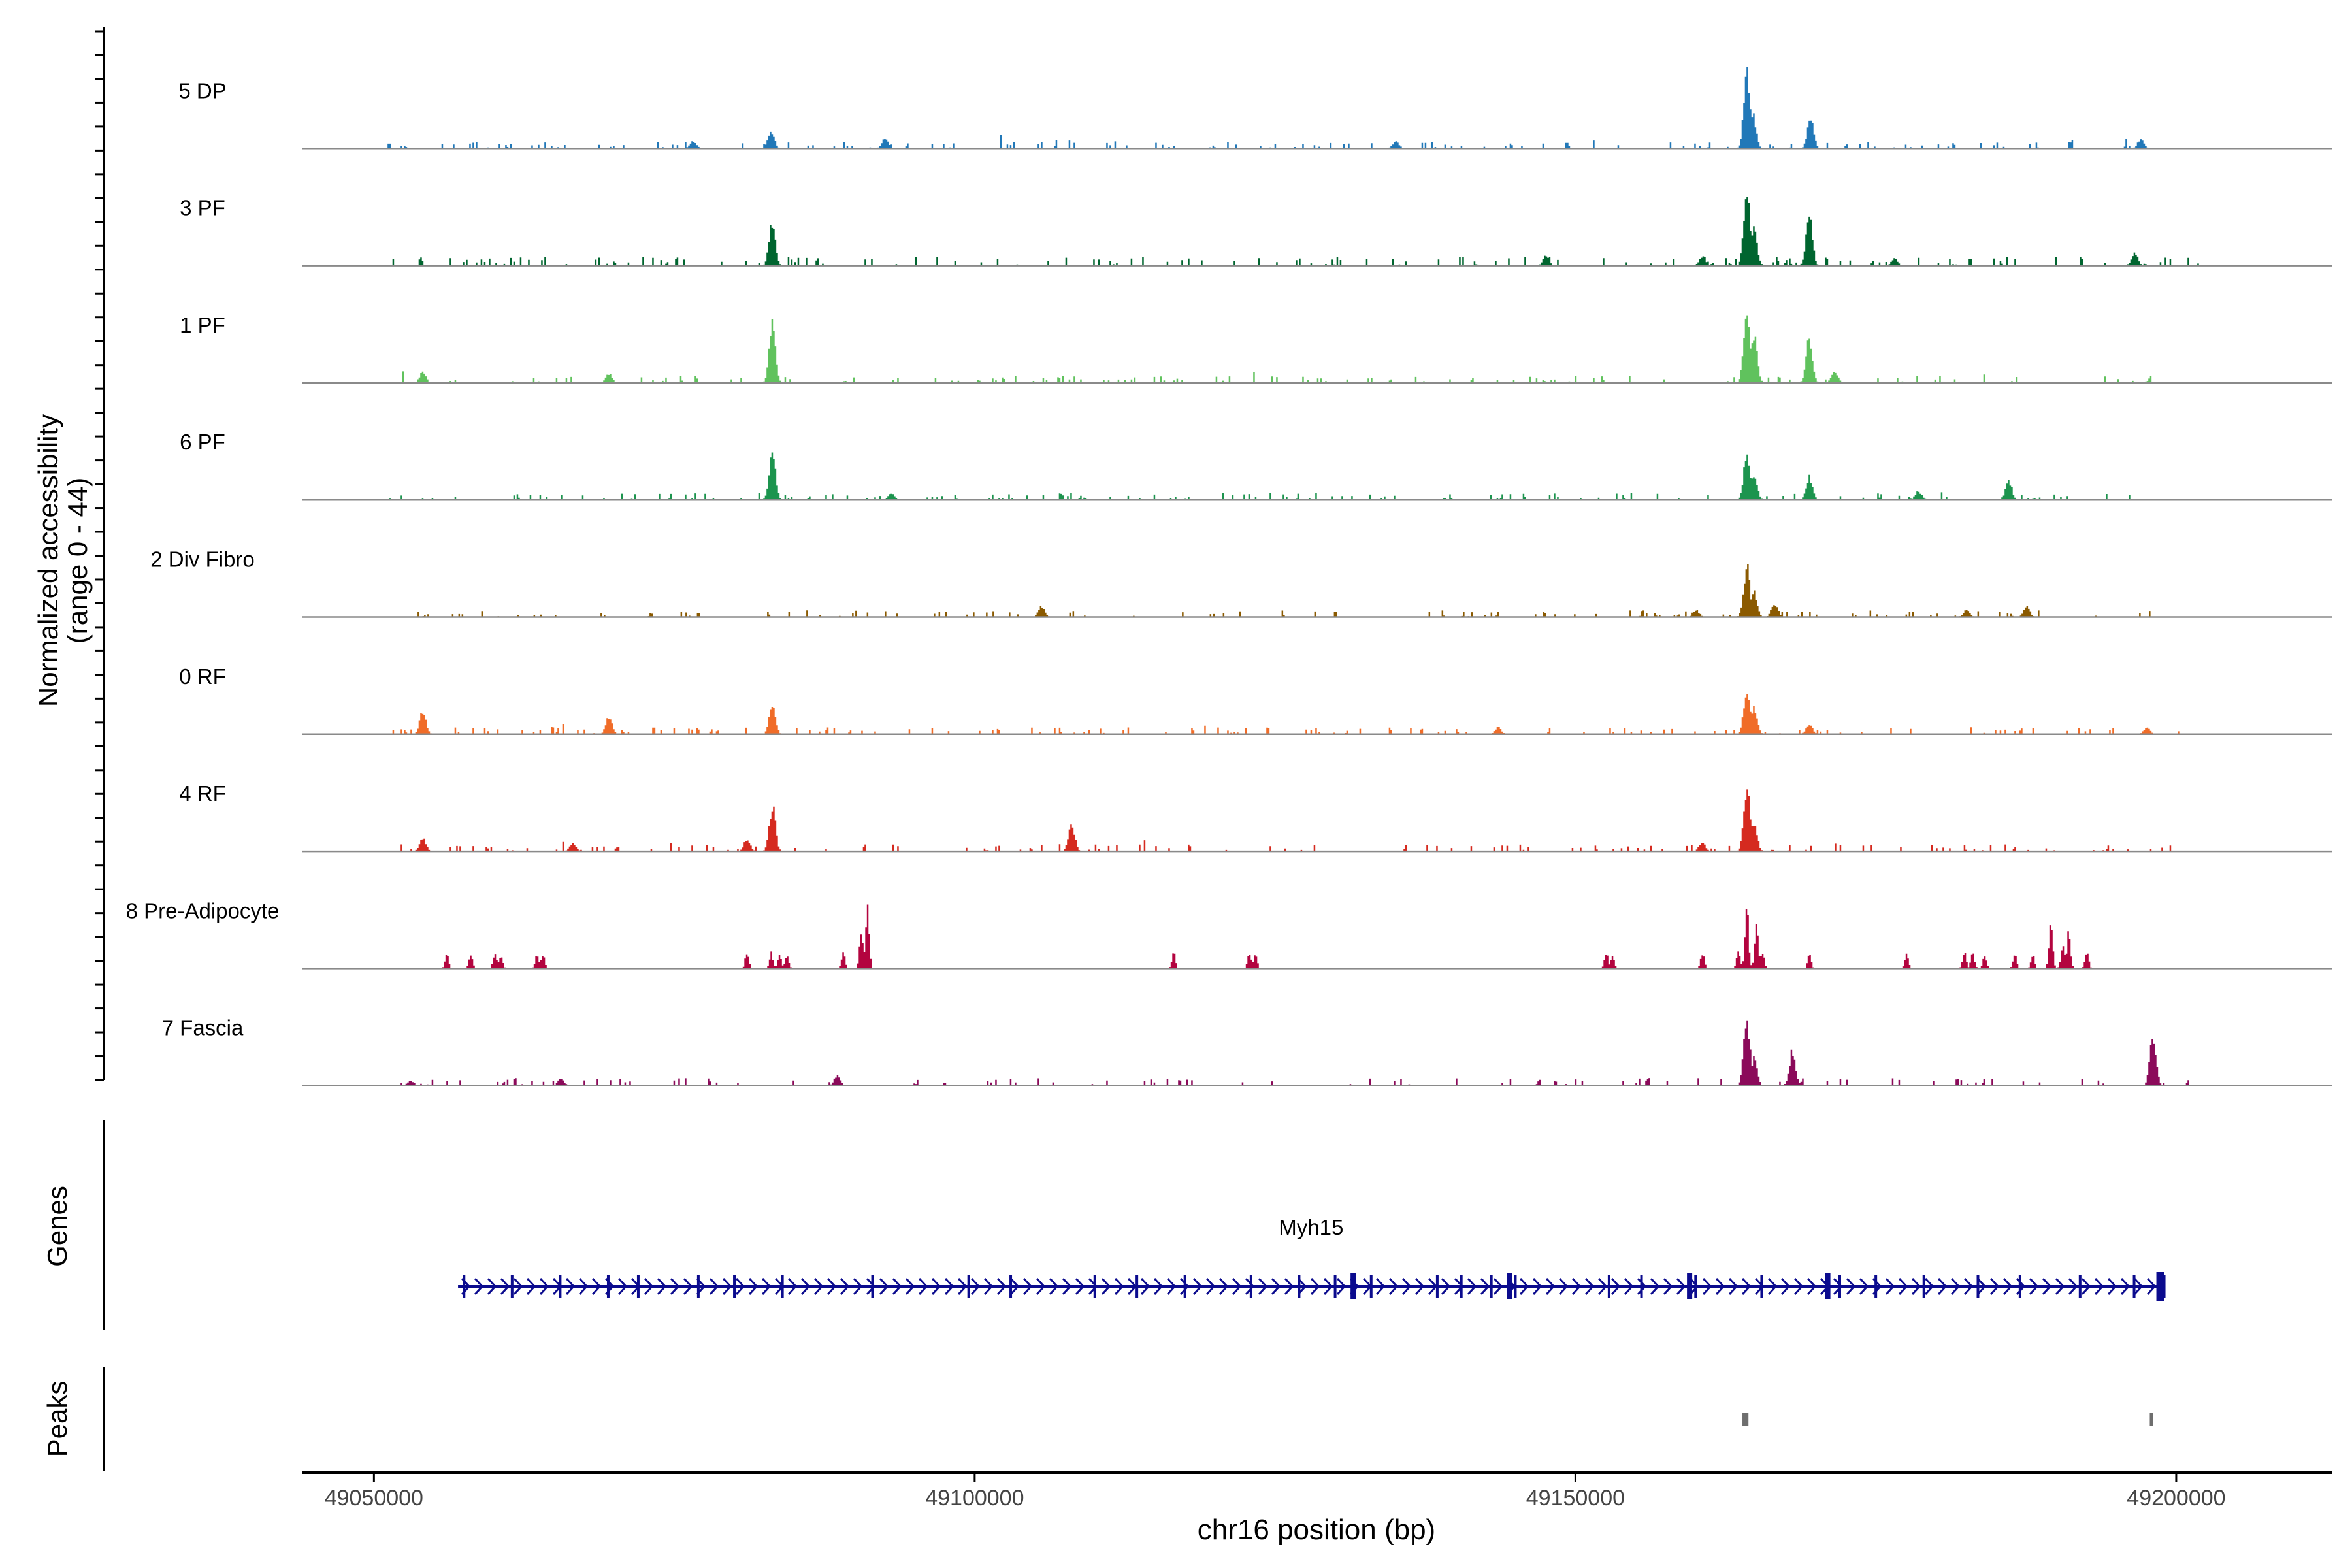 The width and height of the screenshot is (2352, 1568). I want to click on track-label: 1 PF, so click(202, 325).